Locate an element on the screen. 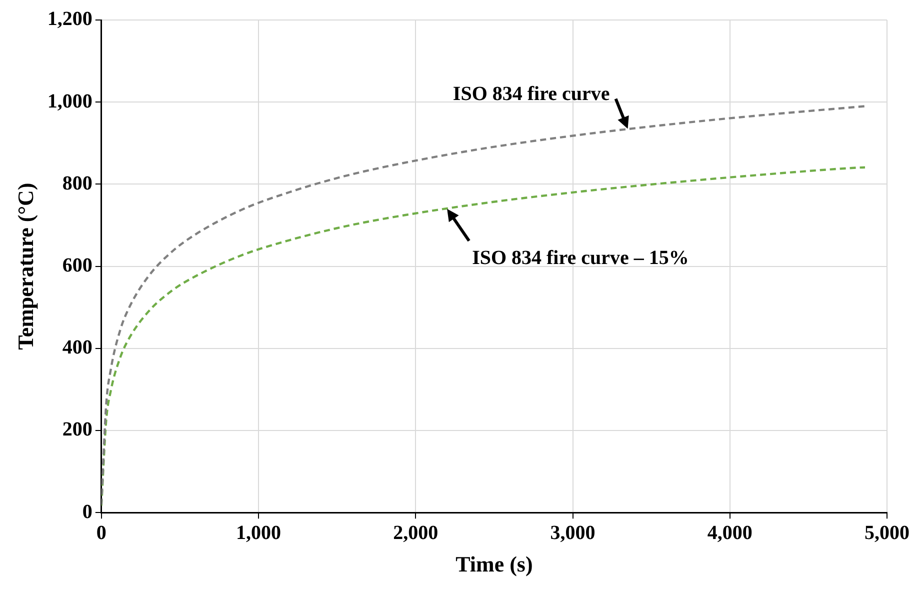  annotation: ISO 834 fire curve – 15% is located at coordinates (580, 258).